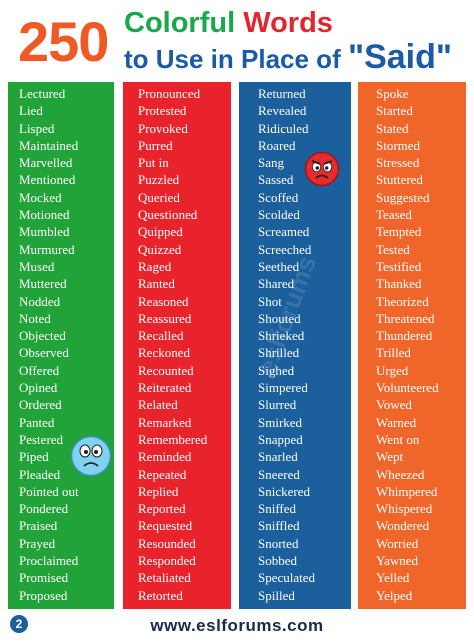  I want to click on word-item: Vowed, so click(394, 405).